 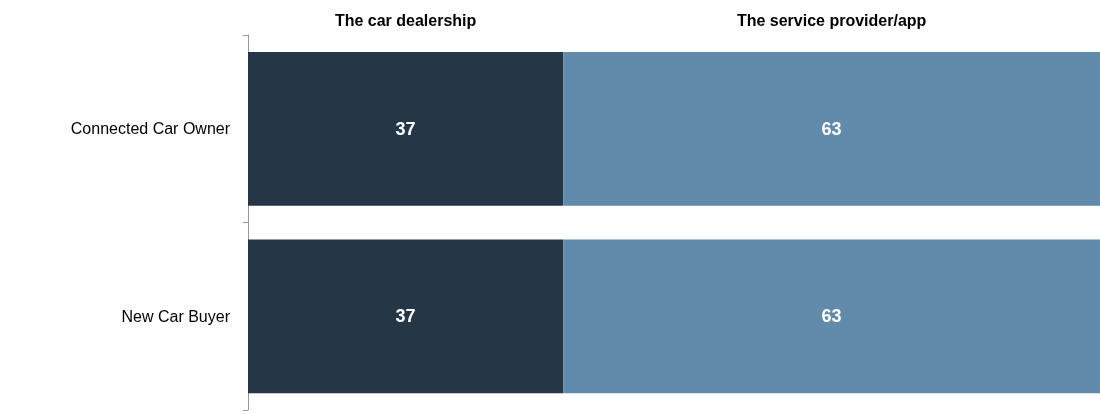 I want to click on series-label: The car dealership, so click(x=405, y=20).